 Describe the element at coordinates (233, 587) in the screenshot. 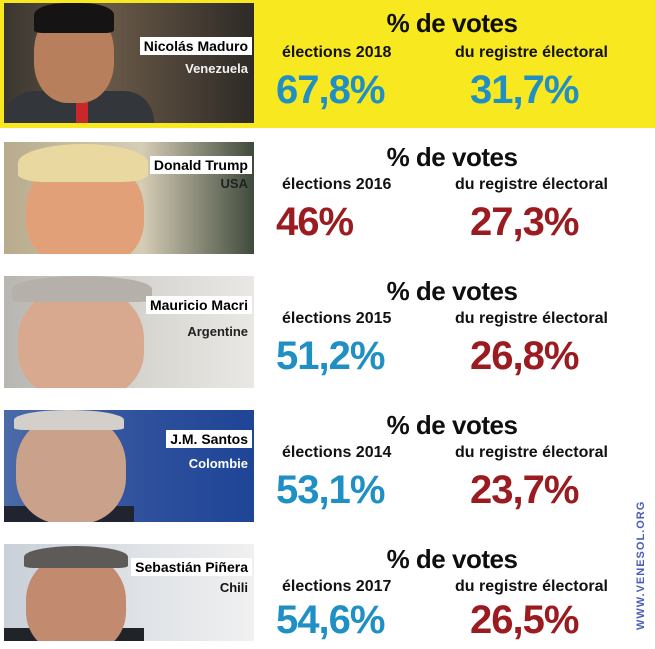

I see `country-label: Chili` at that location.